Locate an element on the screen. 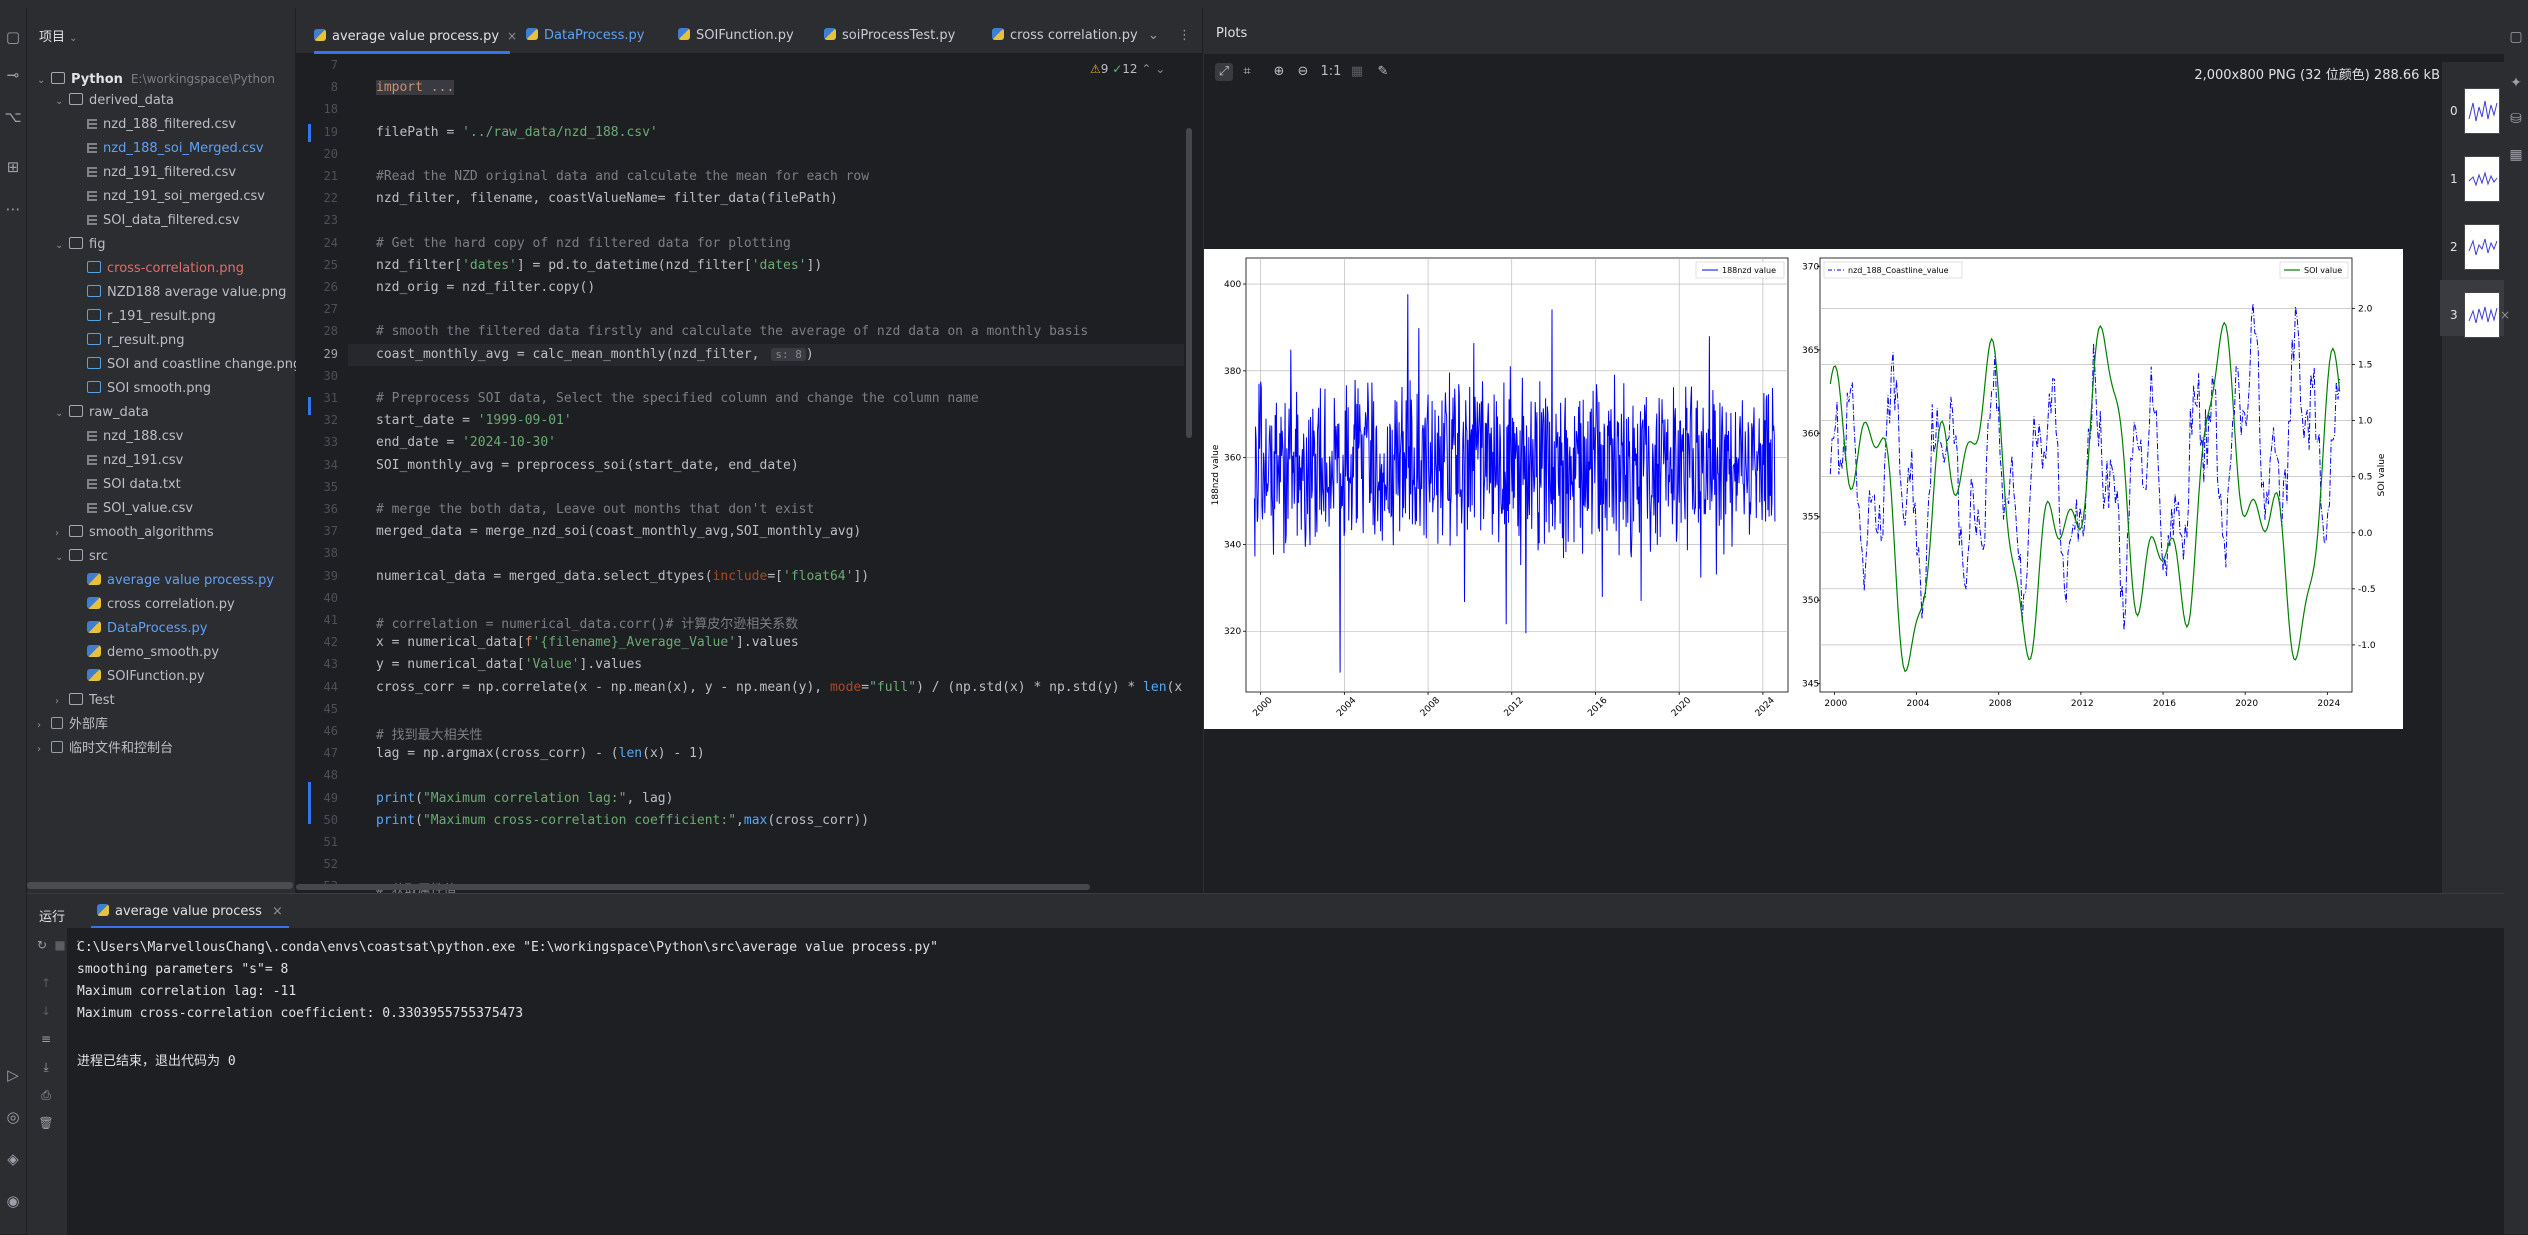 The width and height of the screenshot is (2528, 1235). tree-item: ⌄ fig is located at coordinates (80, 245).